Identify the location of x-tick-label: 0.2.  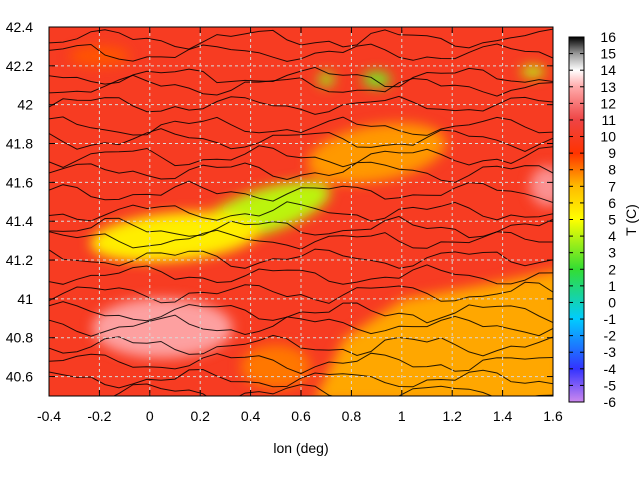
(200, 416).